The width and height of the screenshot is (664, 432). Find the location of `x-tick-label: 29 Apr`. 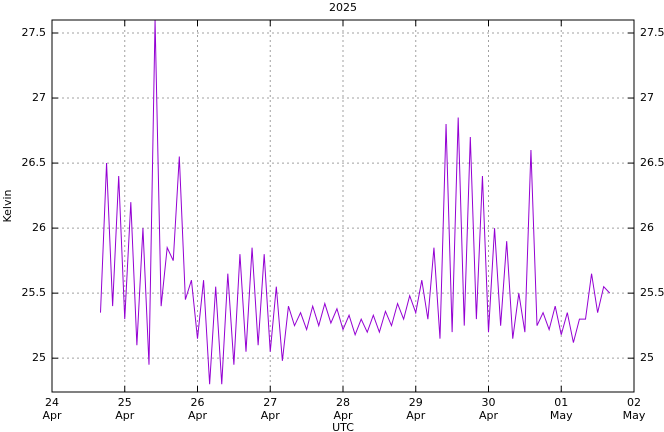

x-tick-label: 29 Apr is located at coordinates (416, 409).